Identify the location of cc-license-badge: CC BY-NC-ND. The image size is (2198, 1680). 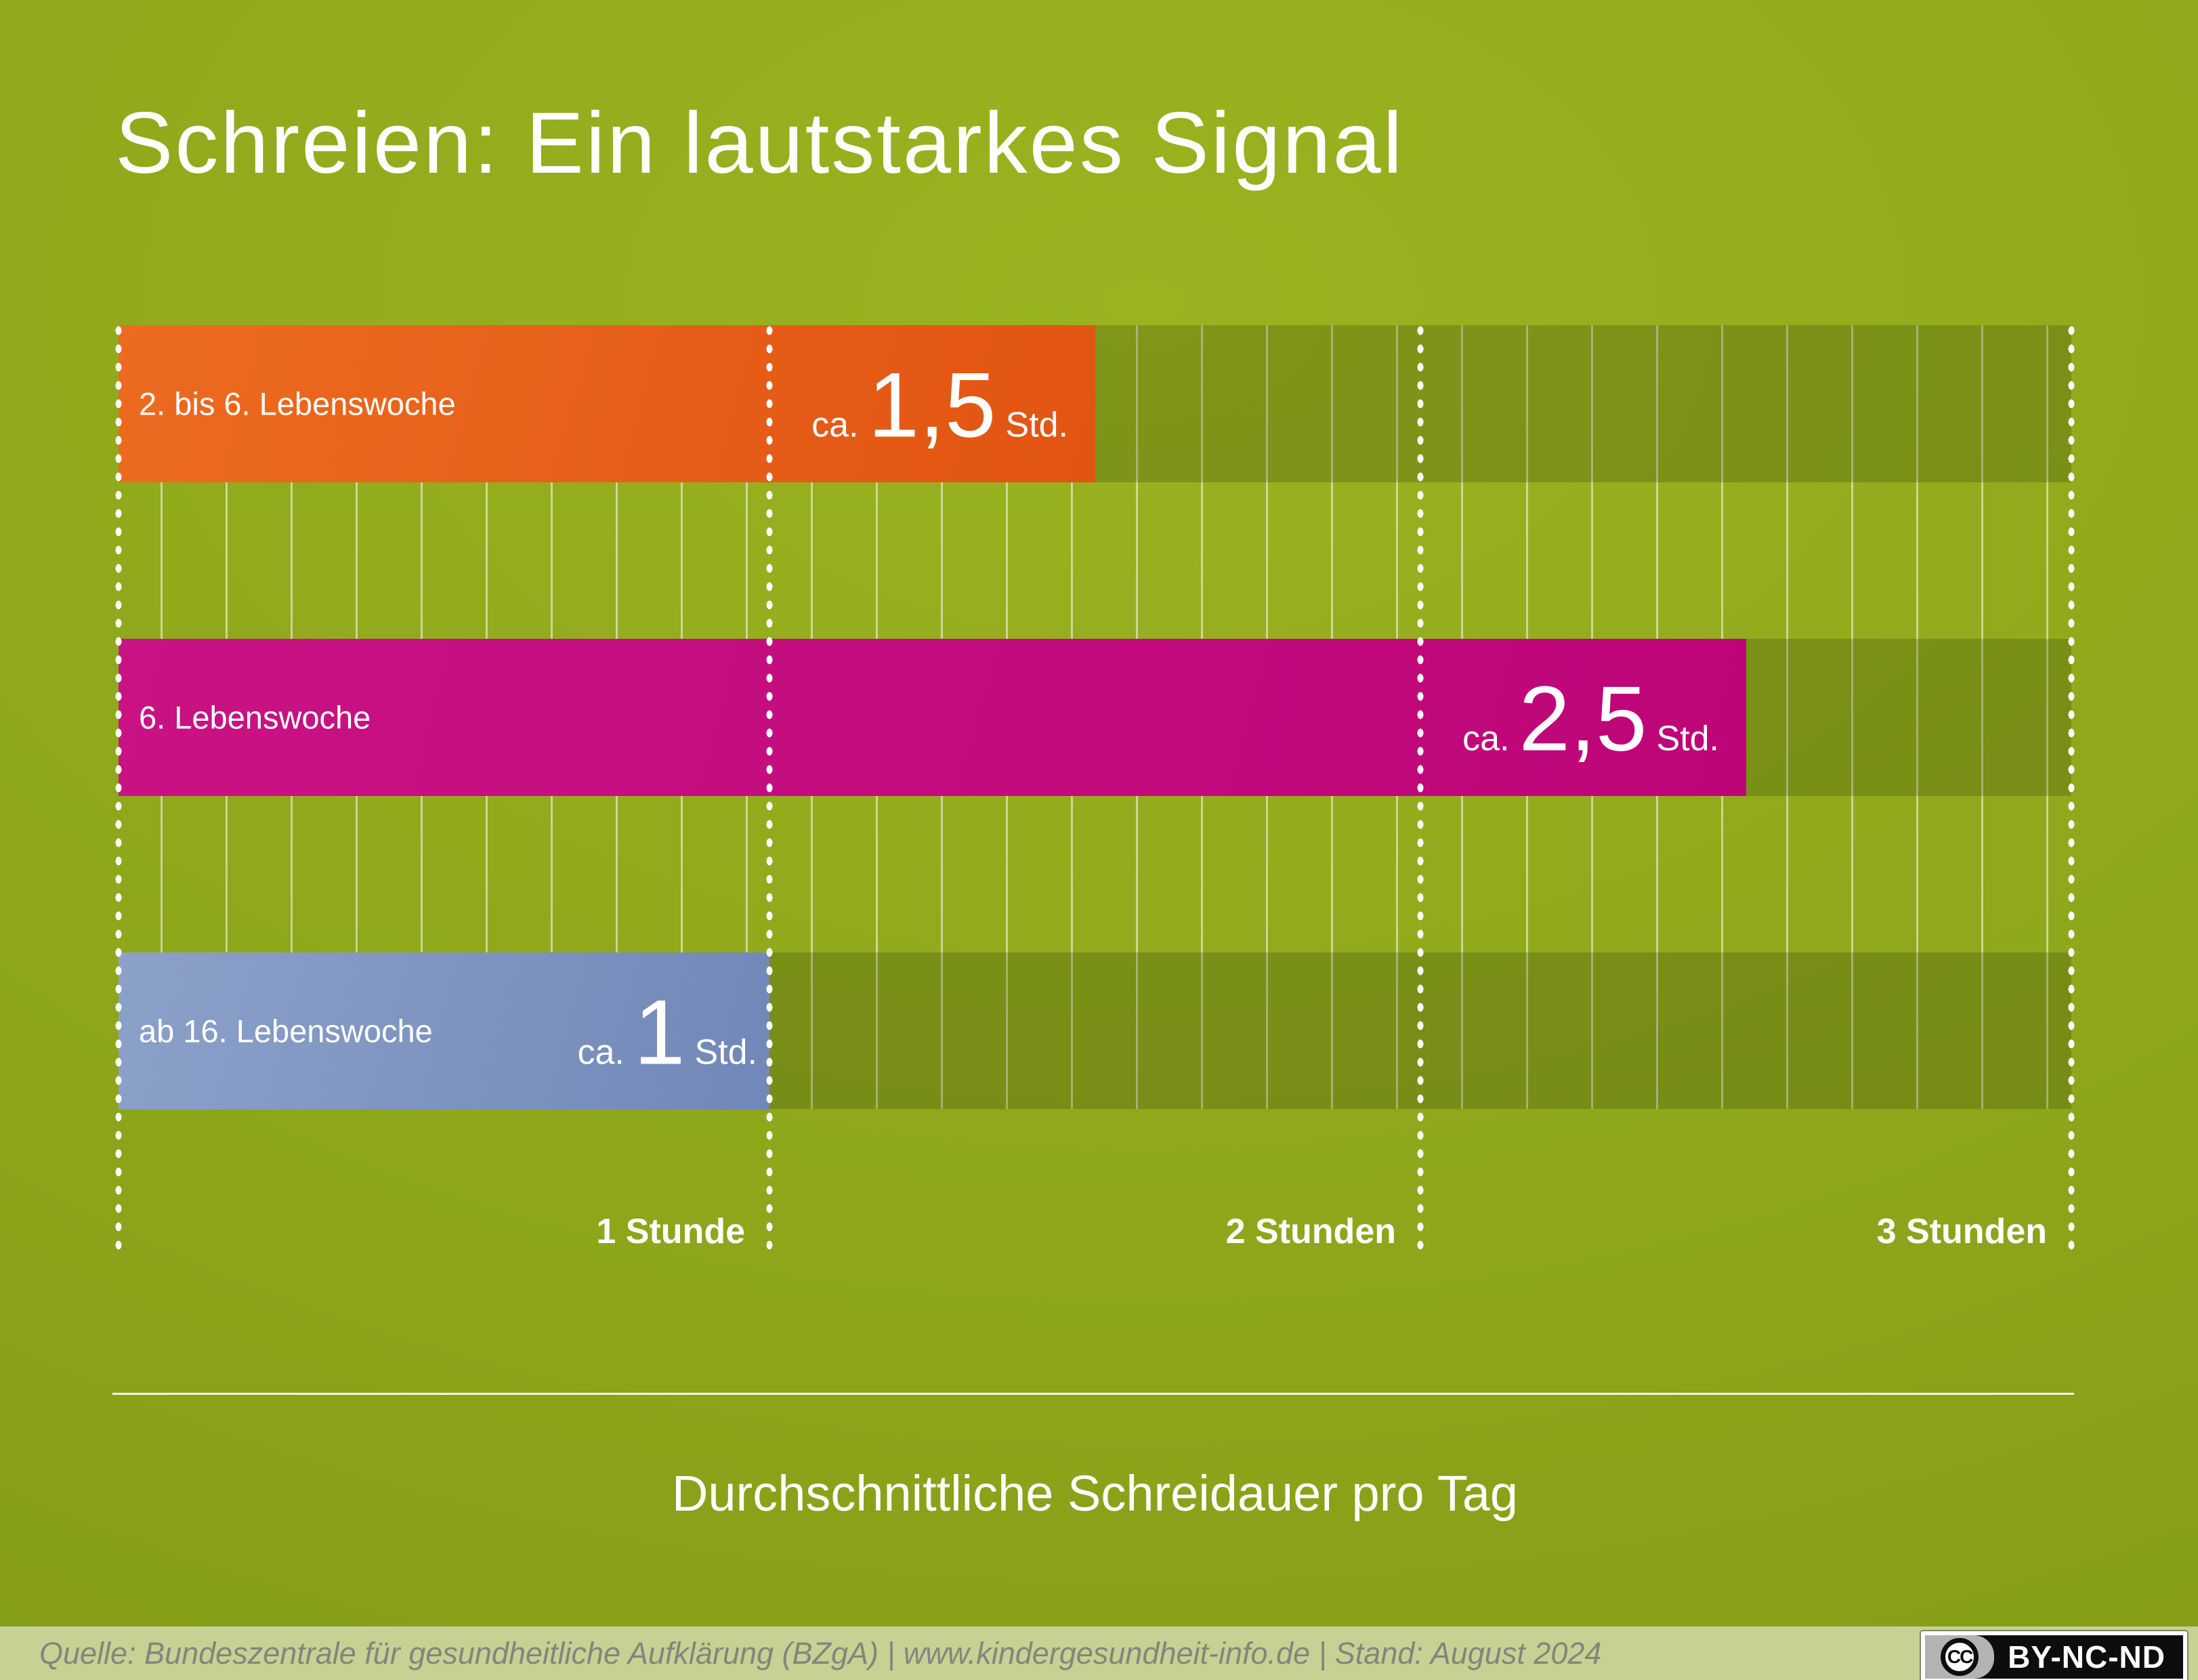
(2054, 1655).